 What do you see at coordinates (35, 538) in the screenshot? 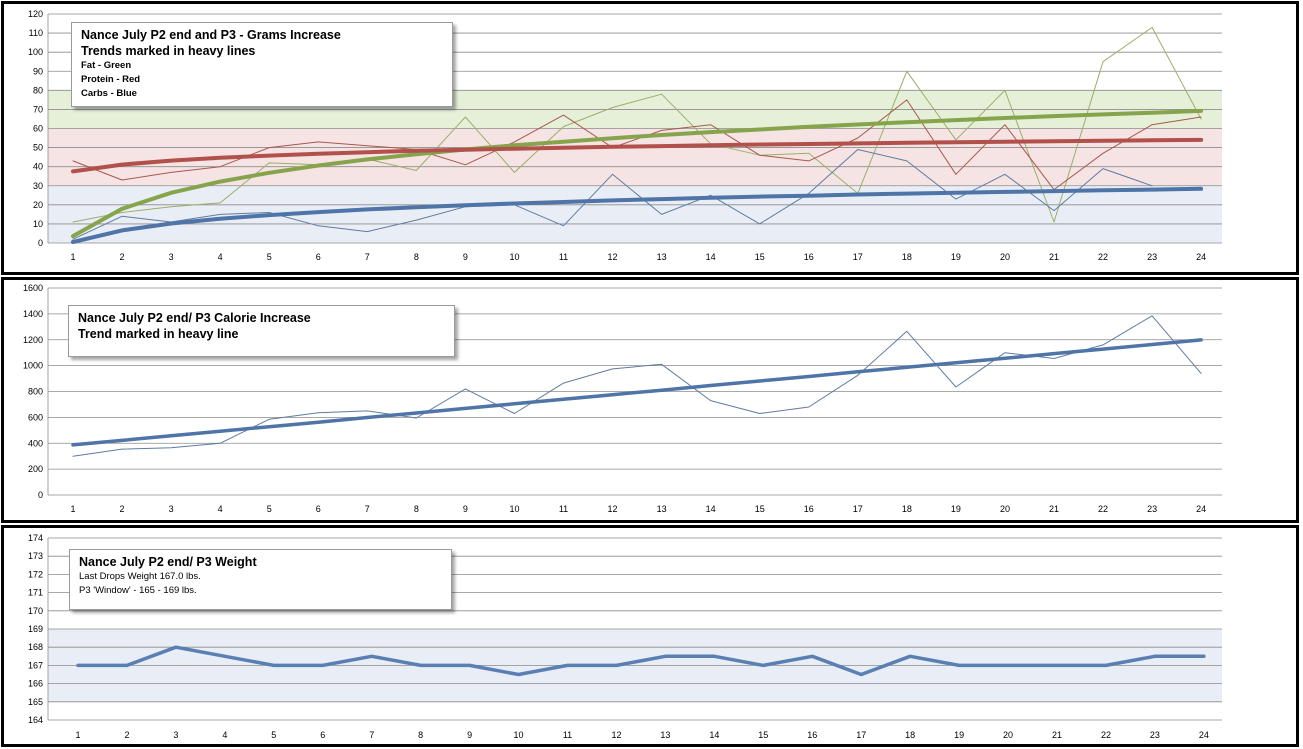
I see `weight-ytick-label: 174` at bounding box center [35, 538].